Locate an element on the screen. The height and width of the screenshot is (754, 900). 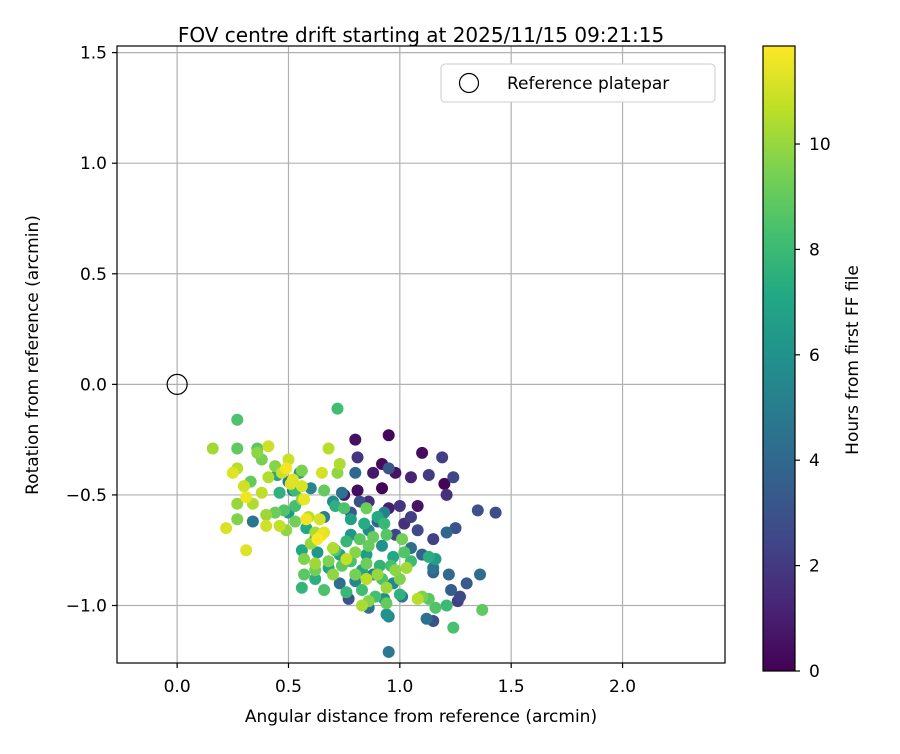
x-tick-label: 0.0 is located at coordinates (177, 687).